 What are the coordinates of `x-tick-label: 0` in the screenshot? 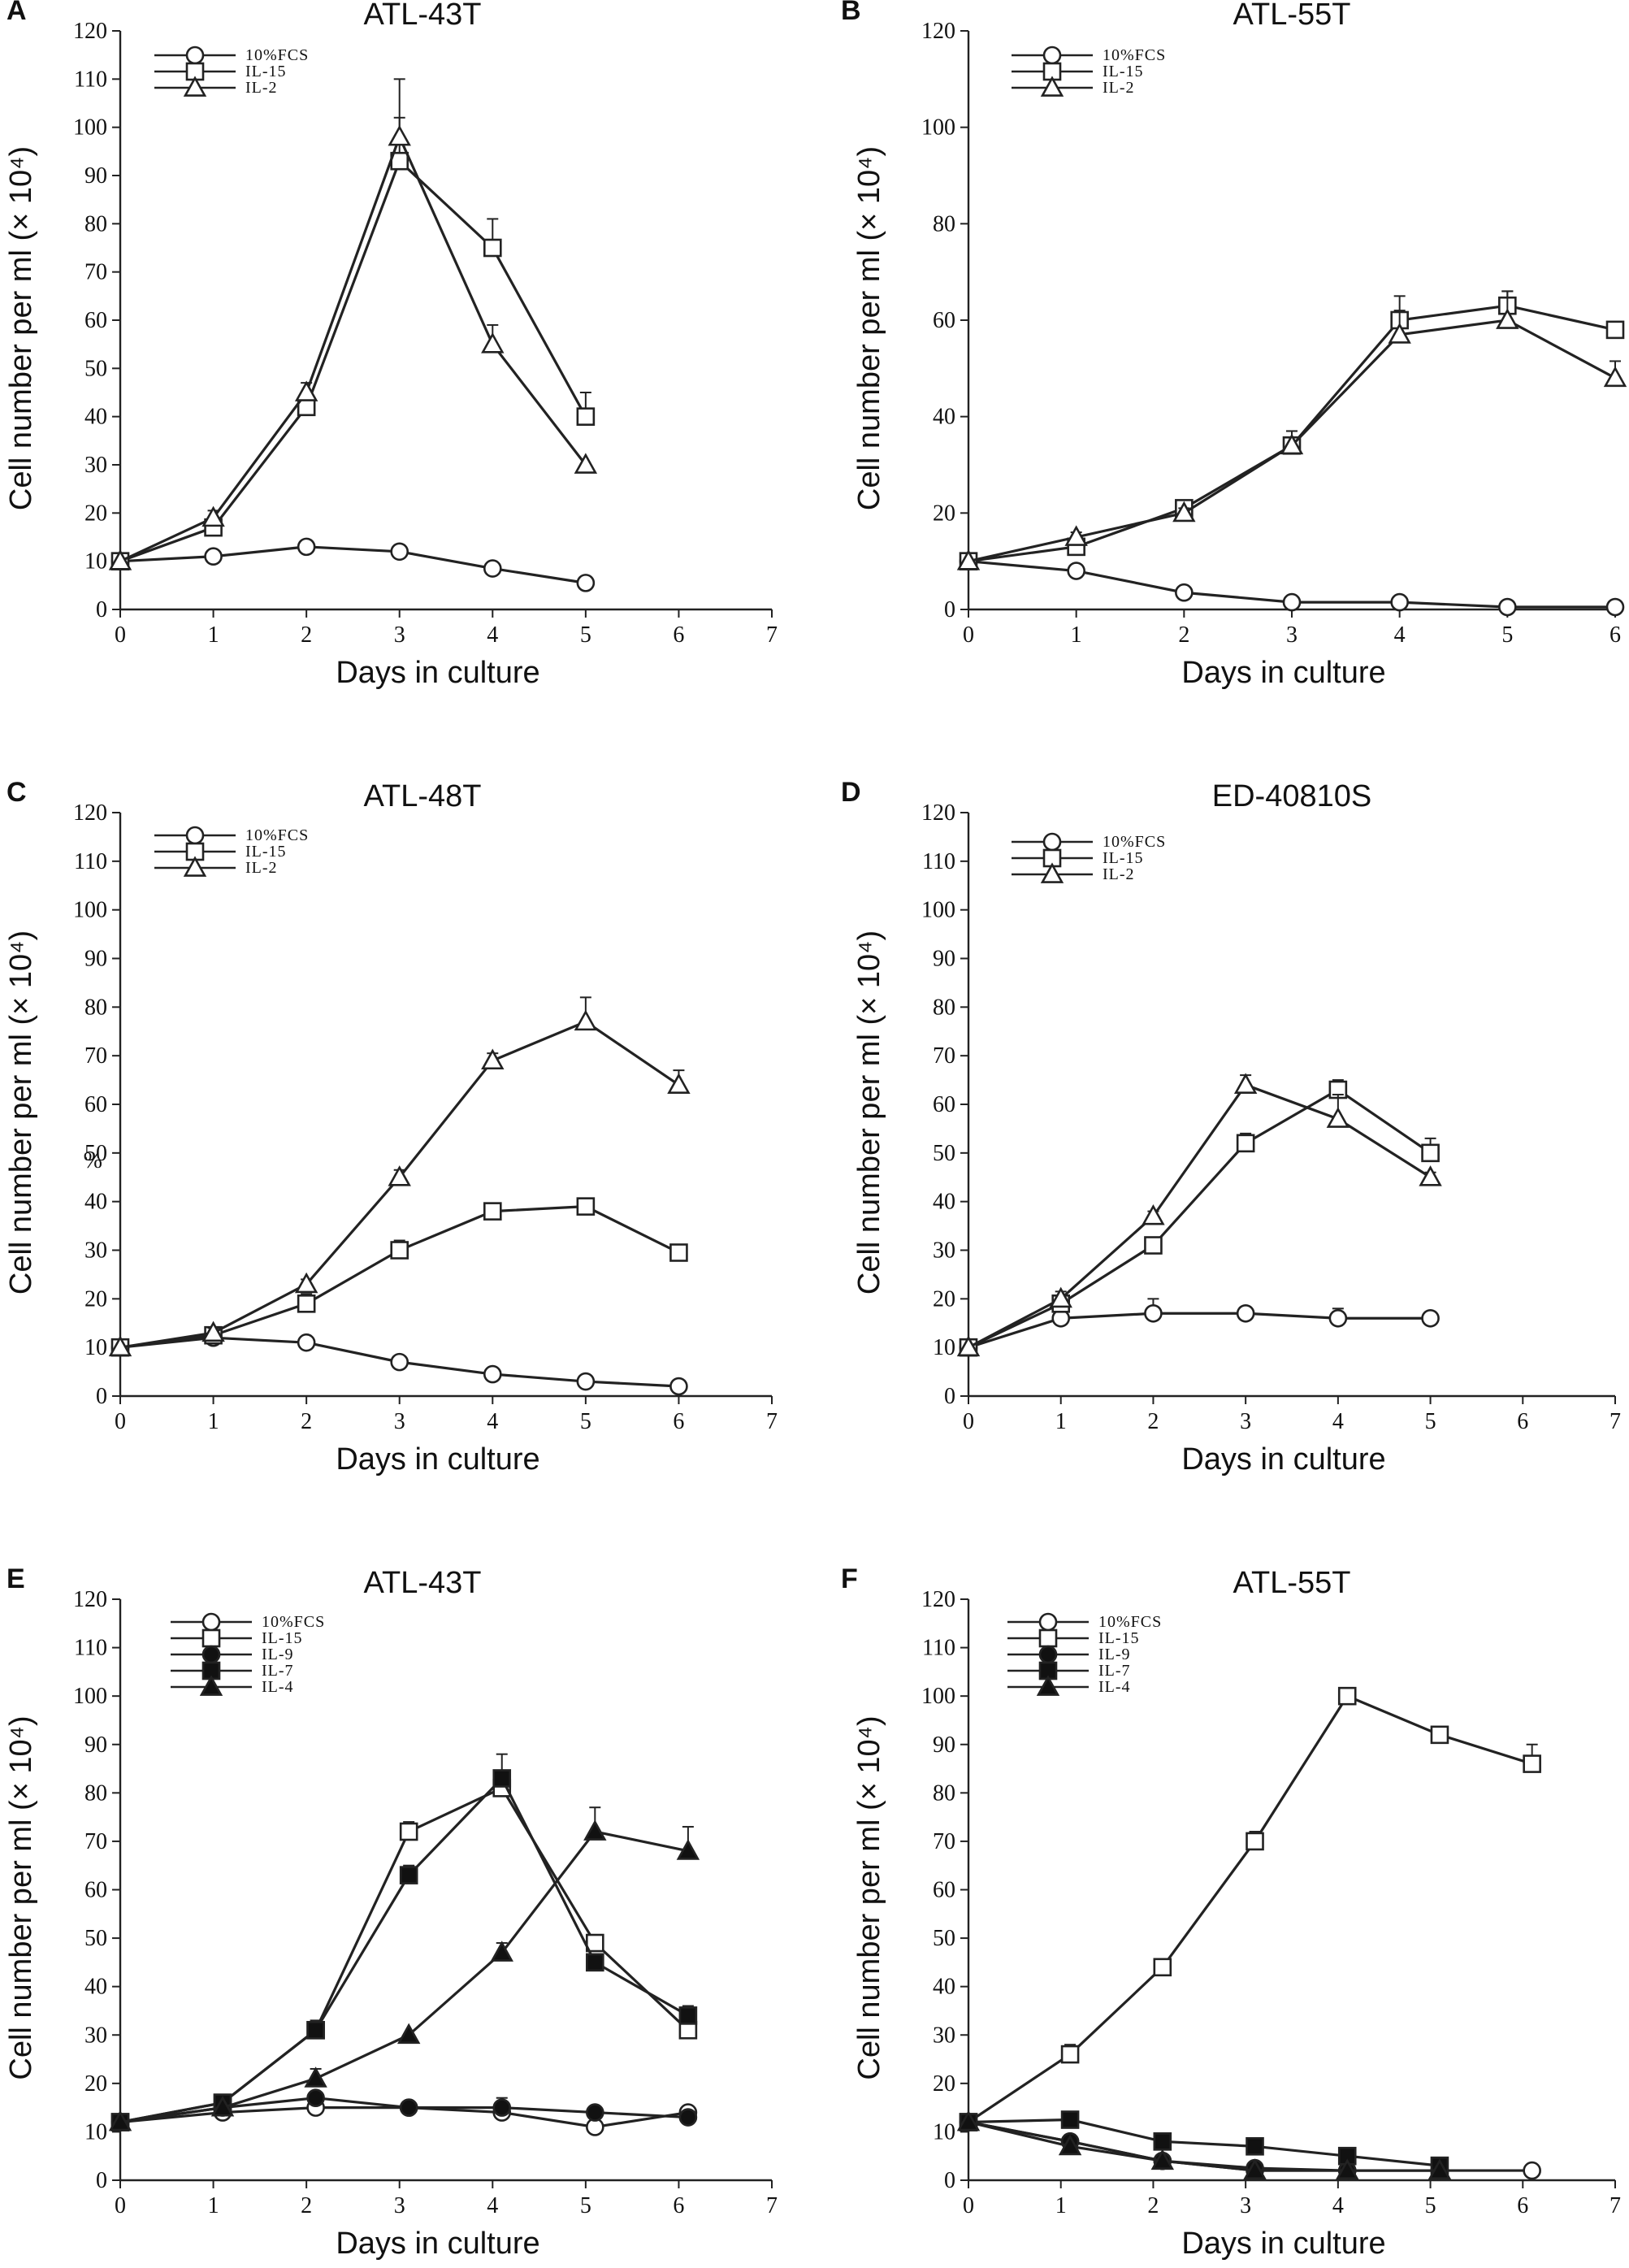 It's located at (121, 1421).